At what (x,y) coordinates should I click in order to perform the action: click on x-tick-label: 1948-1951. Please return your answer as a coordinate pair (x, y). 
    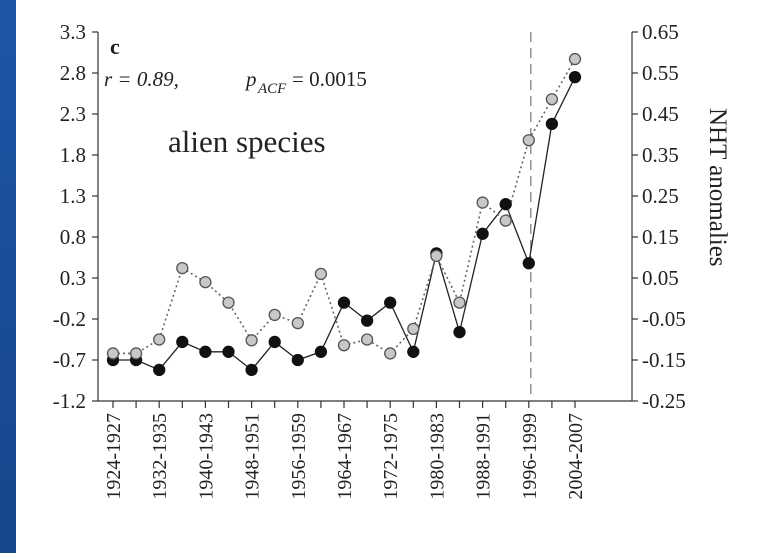
    Looking at the image, I should click on (253, 456).